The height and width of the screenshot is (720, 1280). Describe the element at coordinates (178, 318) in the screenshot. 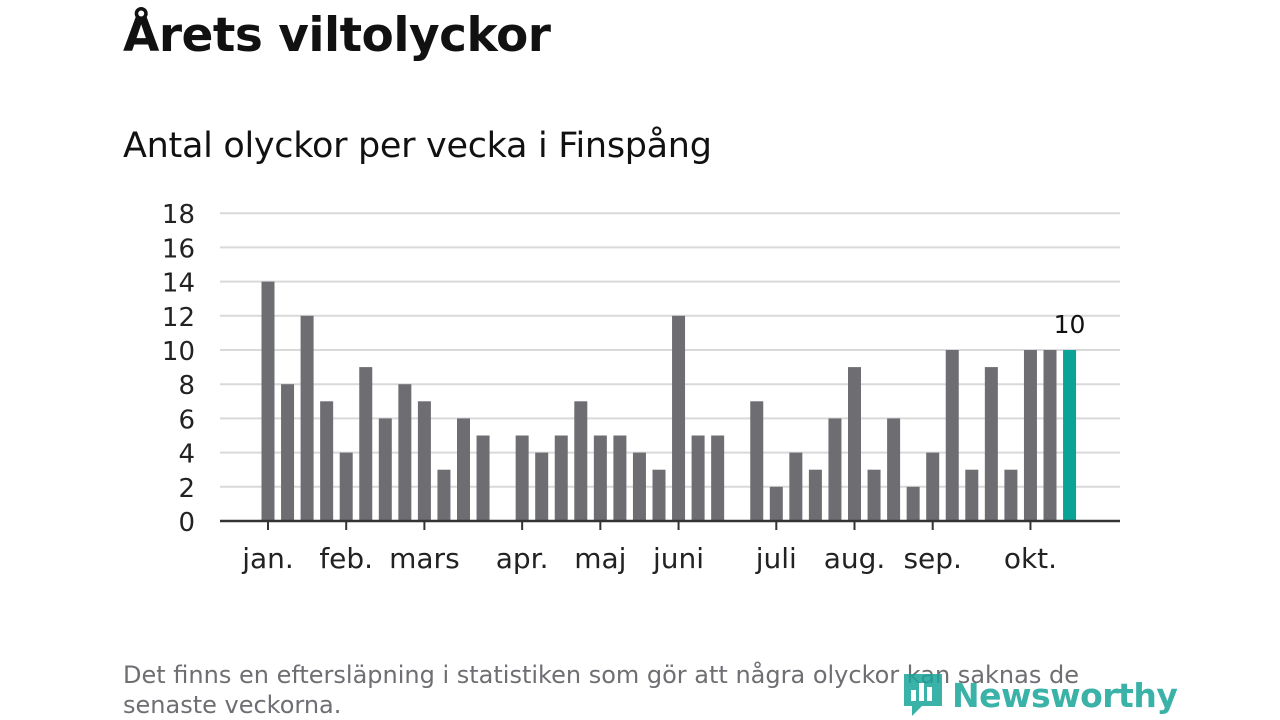

I see `y-tick-label: 12` at that location.